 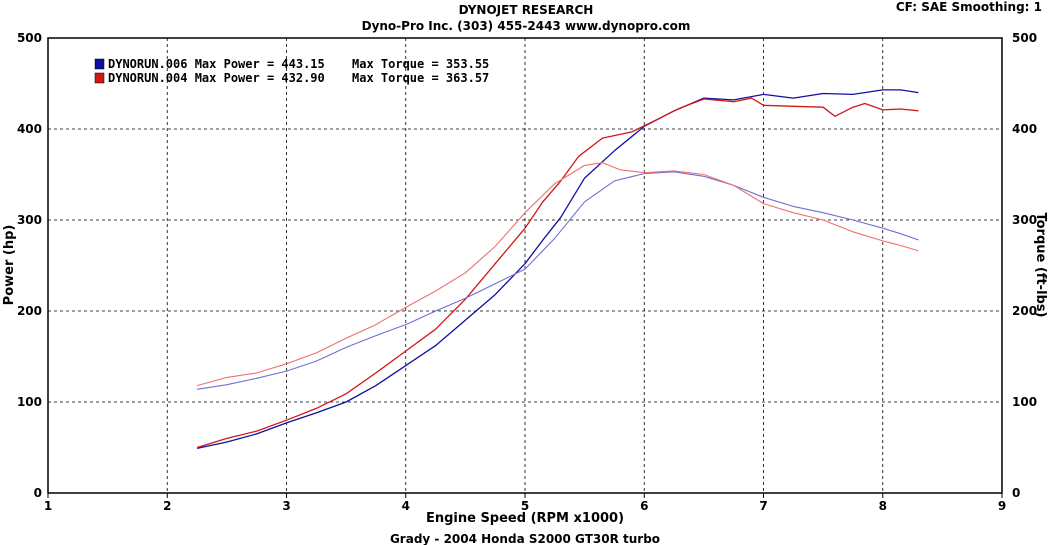 What do you see at coordinates (1016, 493) in the screenshot?
I see `y-right-tick-label-0: 0` at bounding box center [1016, 493].